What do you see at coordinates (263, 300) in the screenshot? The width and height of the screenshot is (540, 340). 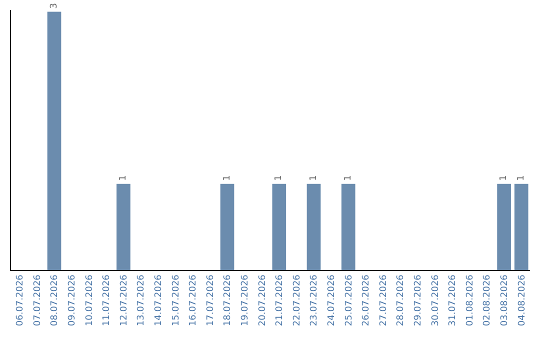 I see `x-tick-label: 20.07.2026` at bounding box center [263, 300].